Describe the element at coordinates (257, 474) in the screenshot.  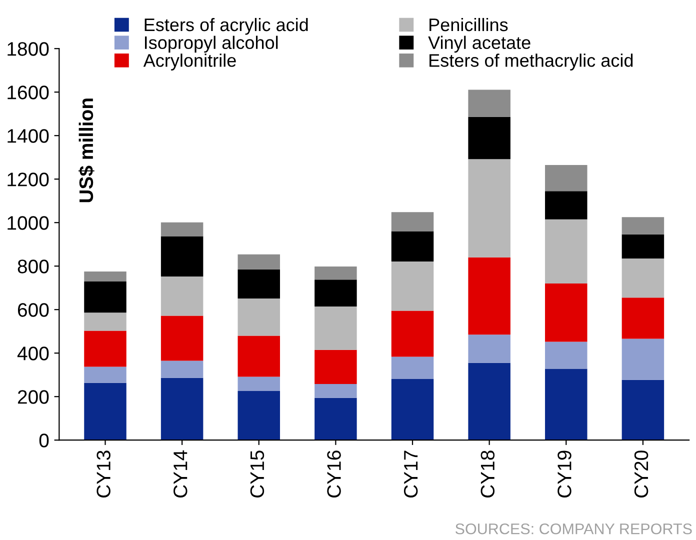
I see `x-tick-label: CY15` at that location.